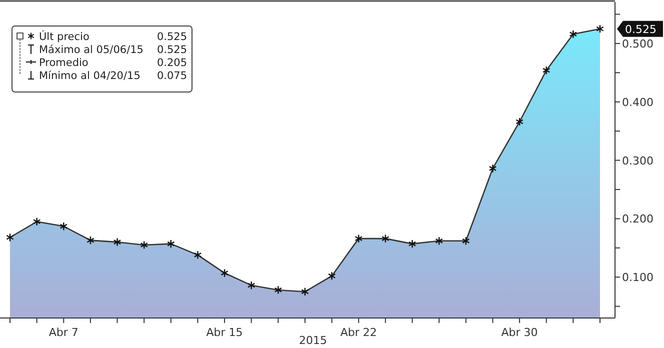 The image size is (664, 348). What do you see at coordinates (91, 50) in the screenshot?
I see `annotation: Máximo al 05/06/15` at bounding box center [91, 50].